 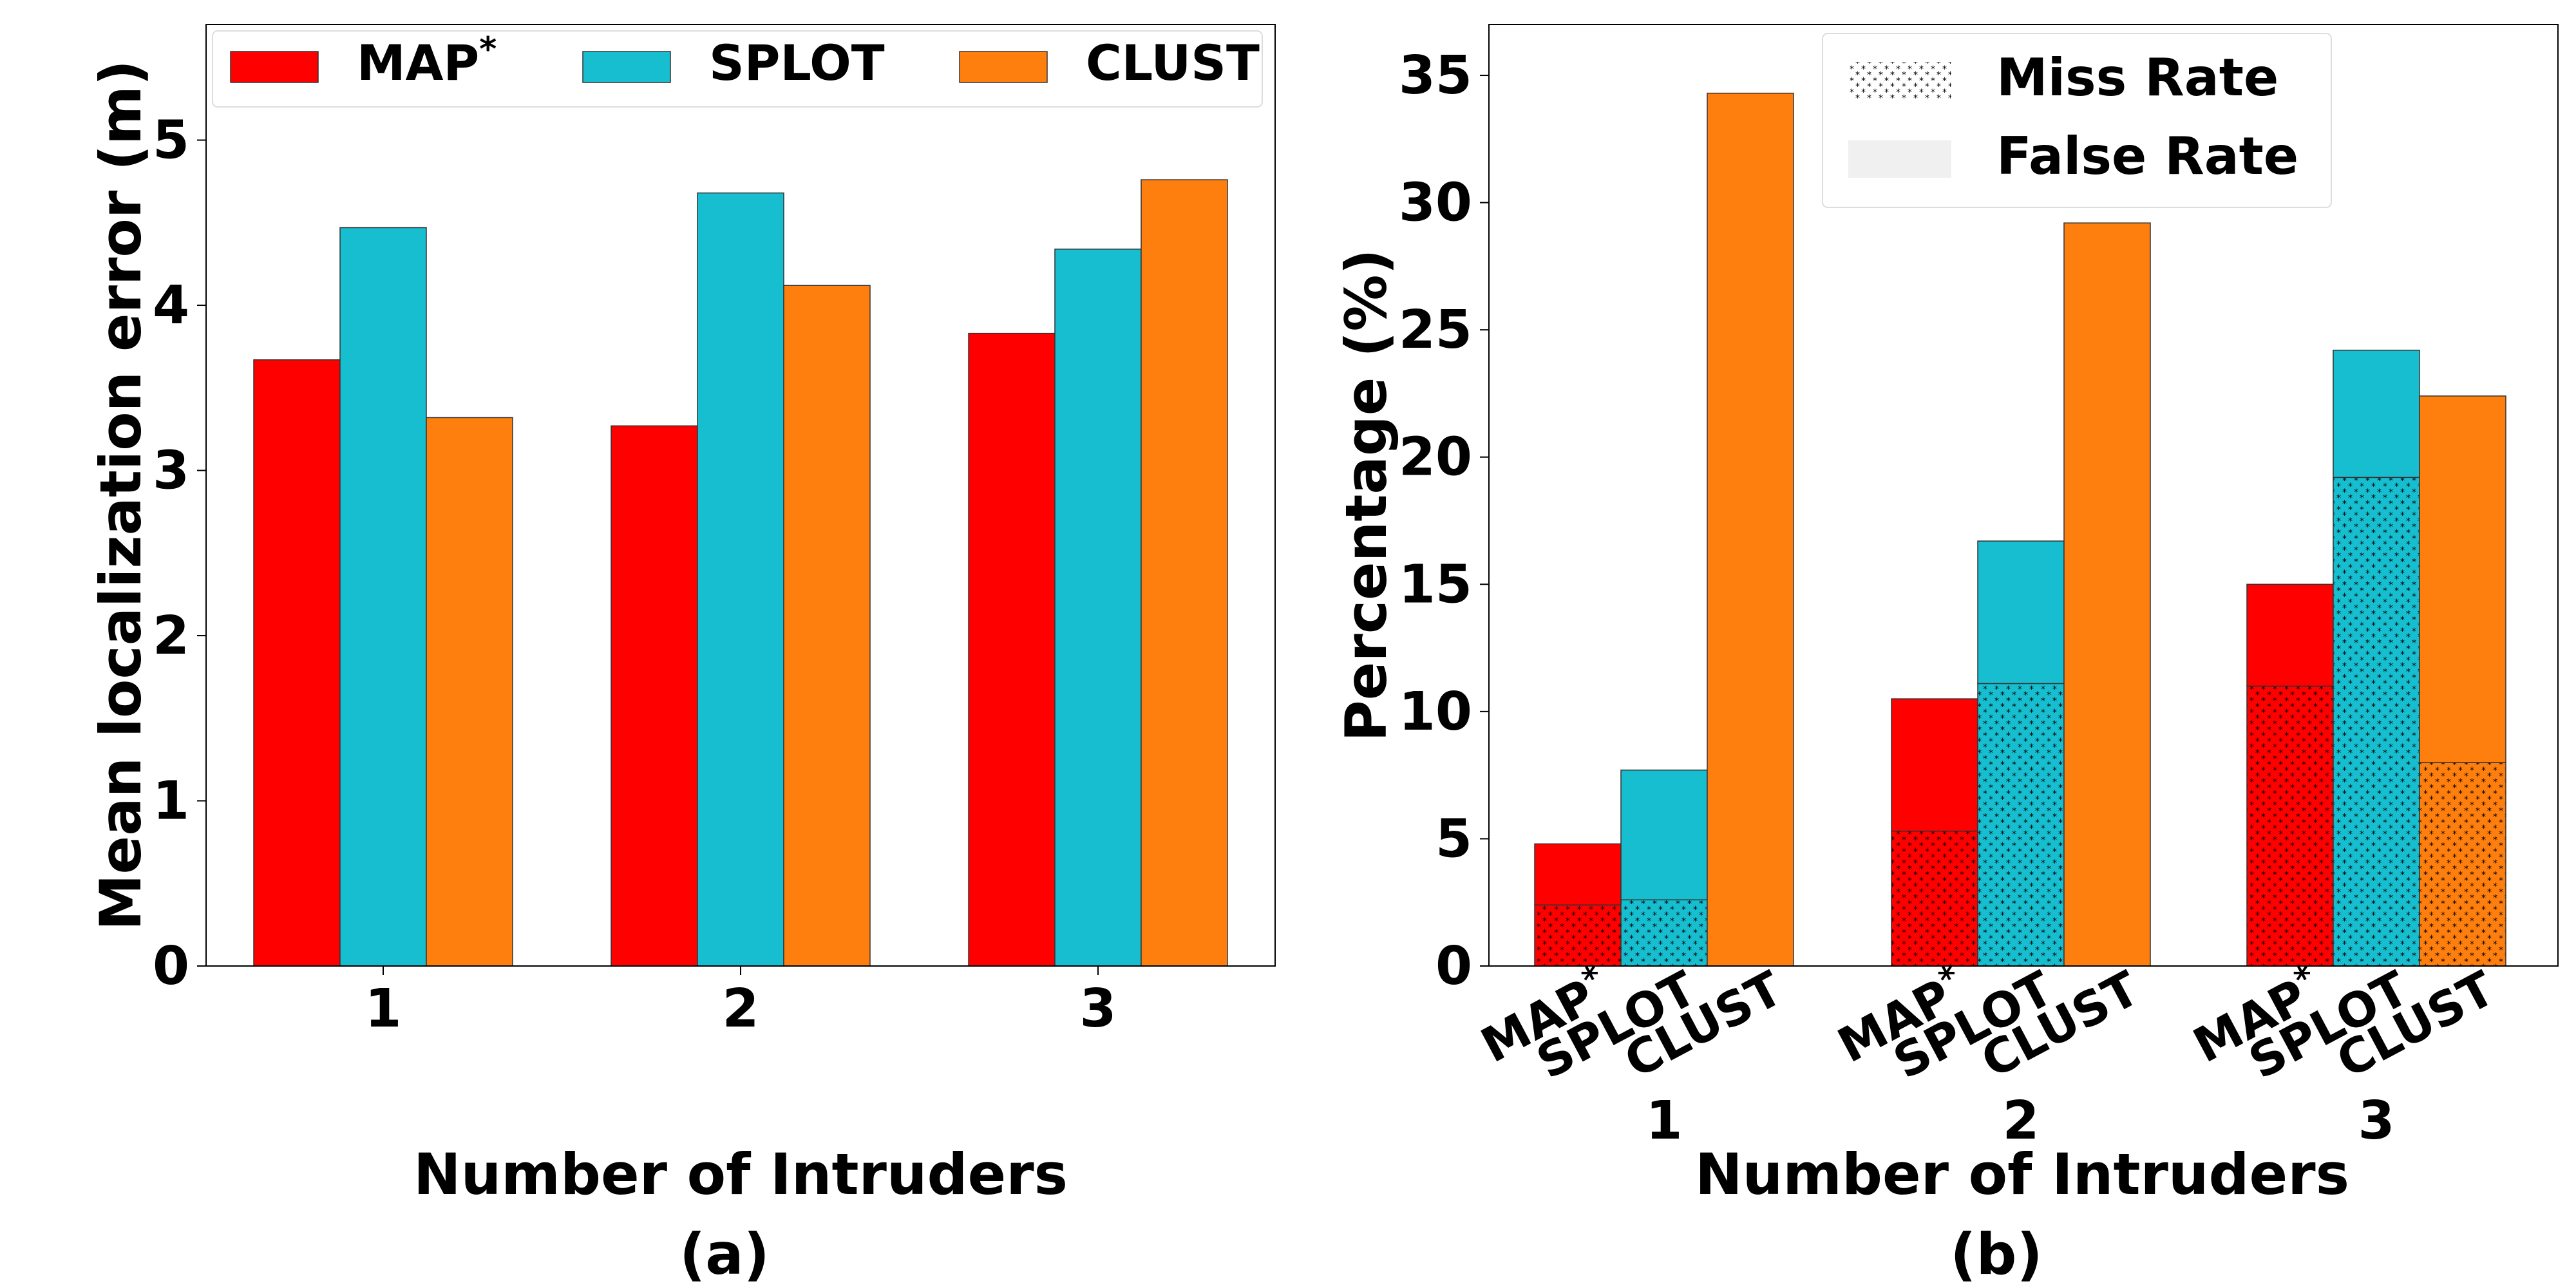 What do you see at coordinates (1004, 67) in the screenshot?
I see `legend-swatch-clust` at bounding box center [1004, 67].